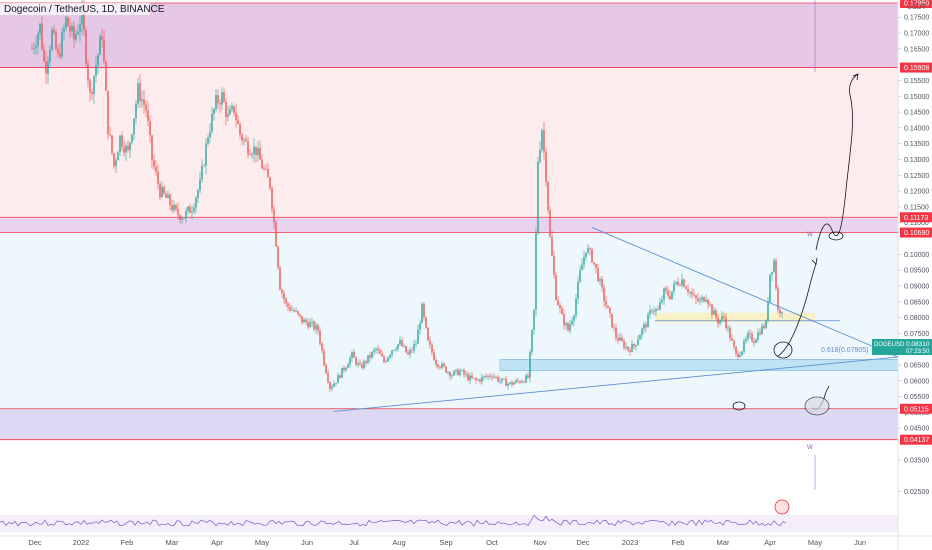  What do you see at coordinates (891, 345) in the screenshot?
I see `current-symbol: DOGEUSDT` at bounding box center [891, 345].